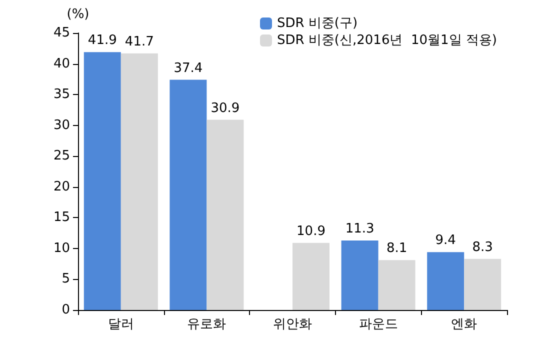 The height and width of the screenshot is (347, 540). What do you see at coordinates (206, 324) in the screenshot?
I see `x-tick-label: 유로화` at bounding box center [206, 324].